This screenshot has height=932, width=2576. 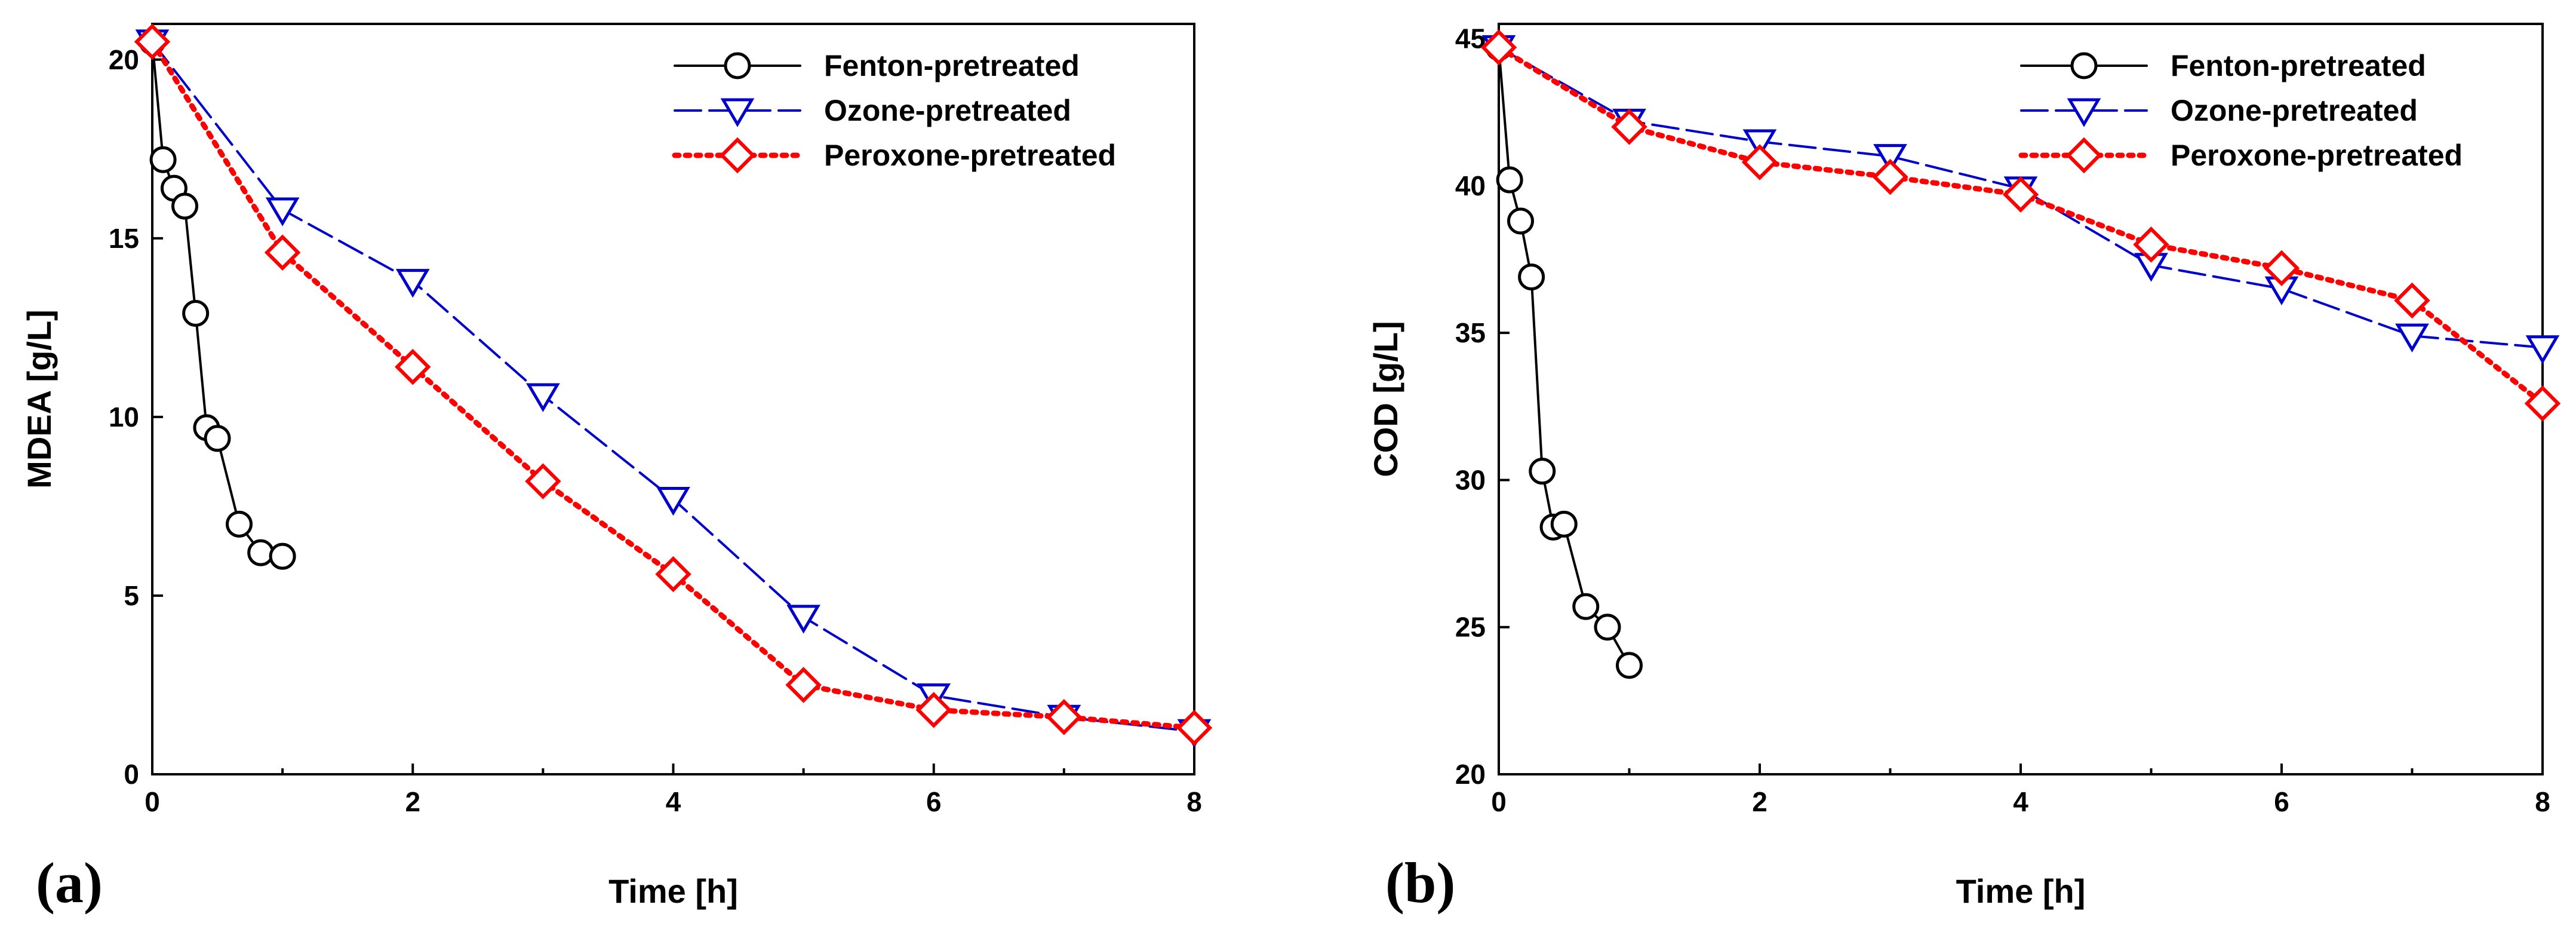 I want to click on y-tick-label: 10, so click(x=124, y=417).